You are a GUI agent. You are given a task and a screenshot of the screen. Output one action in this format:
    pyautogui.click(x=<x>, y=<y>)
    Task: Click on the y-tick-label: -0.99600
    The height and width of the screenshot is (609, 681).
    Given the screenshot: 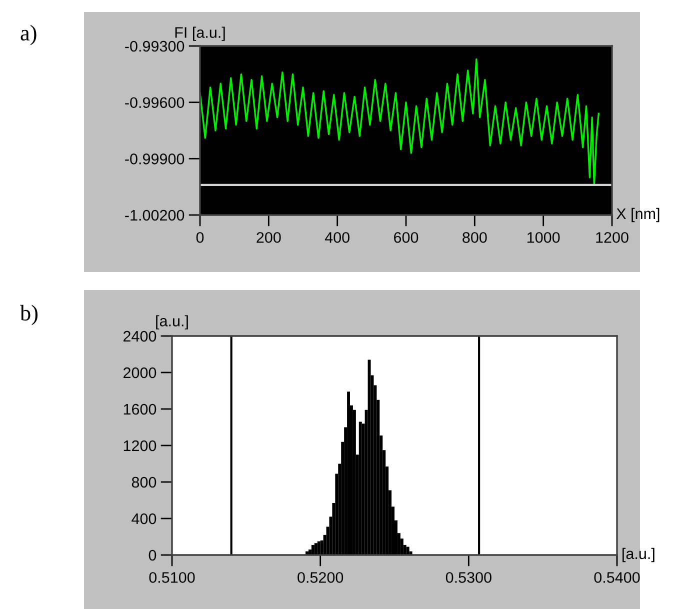 What is the action you would take?
    pyautogui.click(x=154, y=102)
    